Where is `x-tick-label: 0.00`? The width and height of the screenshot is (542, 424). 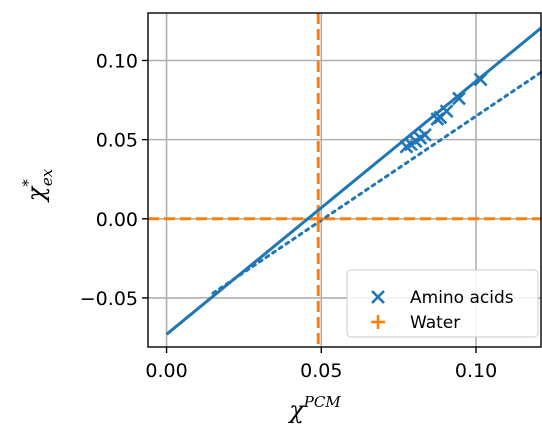 x-tick-label: 0.00 is located at coordinates (166, 371).